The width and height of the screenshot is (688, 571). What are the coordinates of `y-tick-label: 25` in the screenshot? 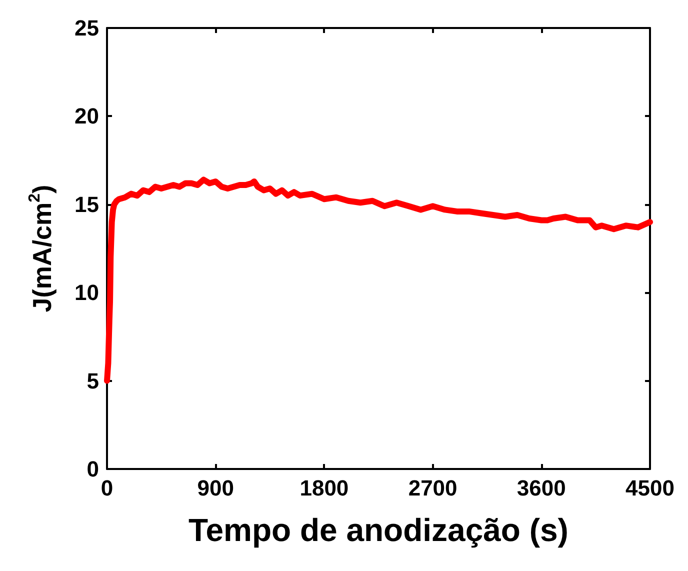 It's located at (86, 28).